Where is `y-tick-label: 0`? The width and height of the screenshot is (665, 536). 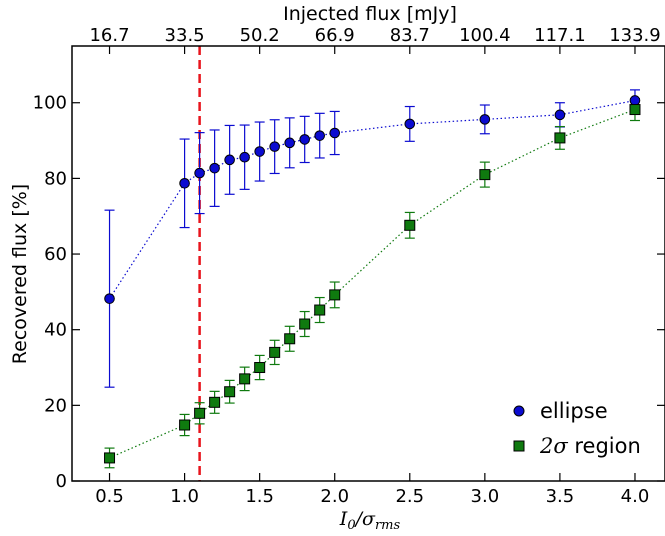 y-tick-label: 0 is located at coordinates (61, 481).